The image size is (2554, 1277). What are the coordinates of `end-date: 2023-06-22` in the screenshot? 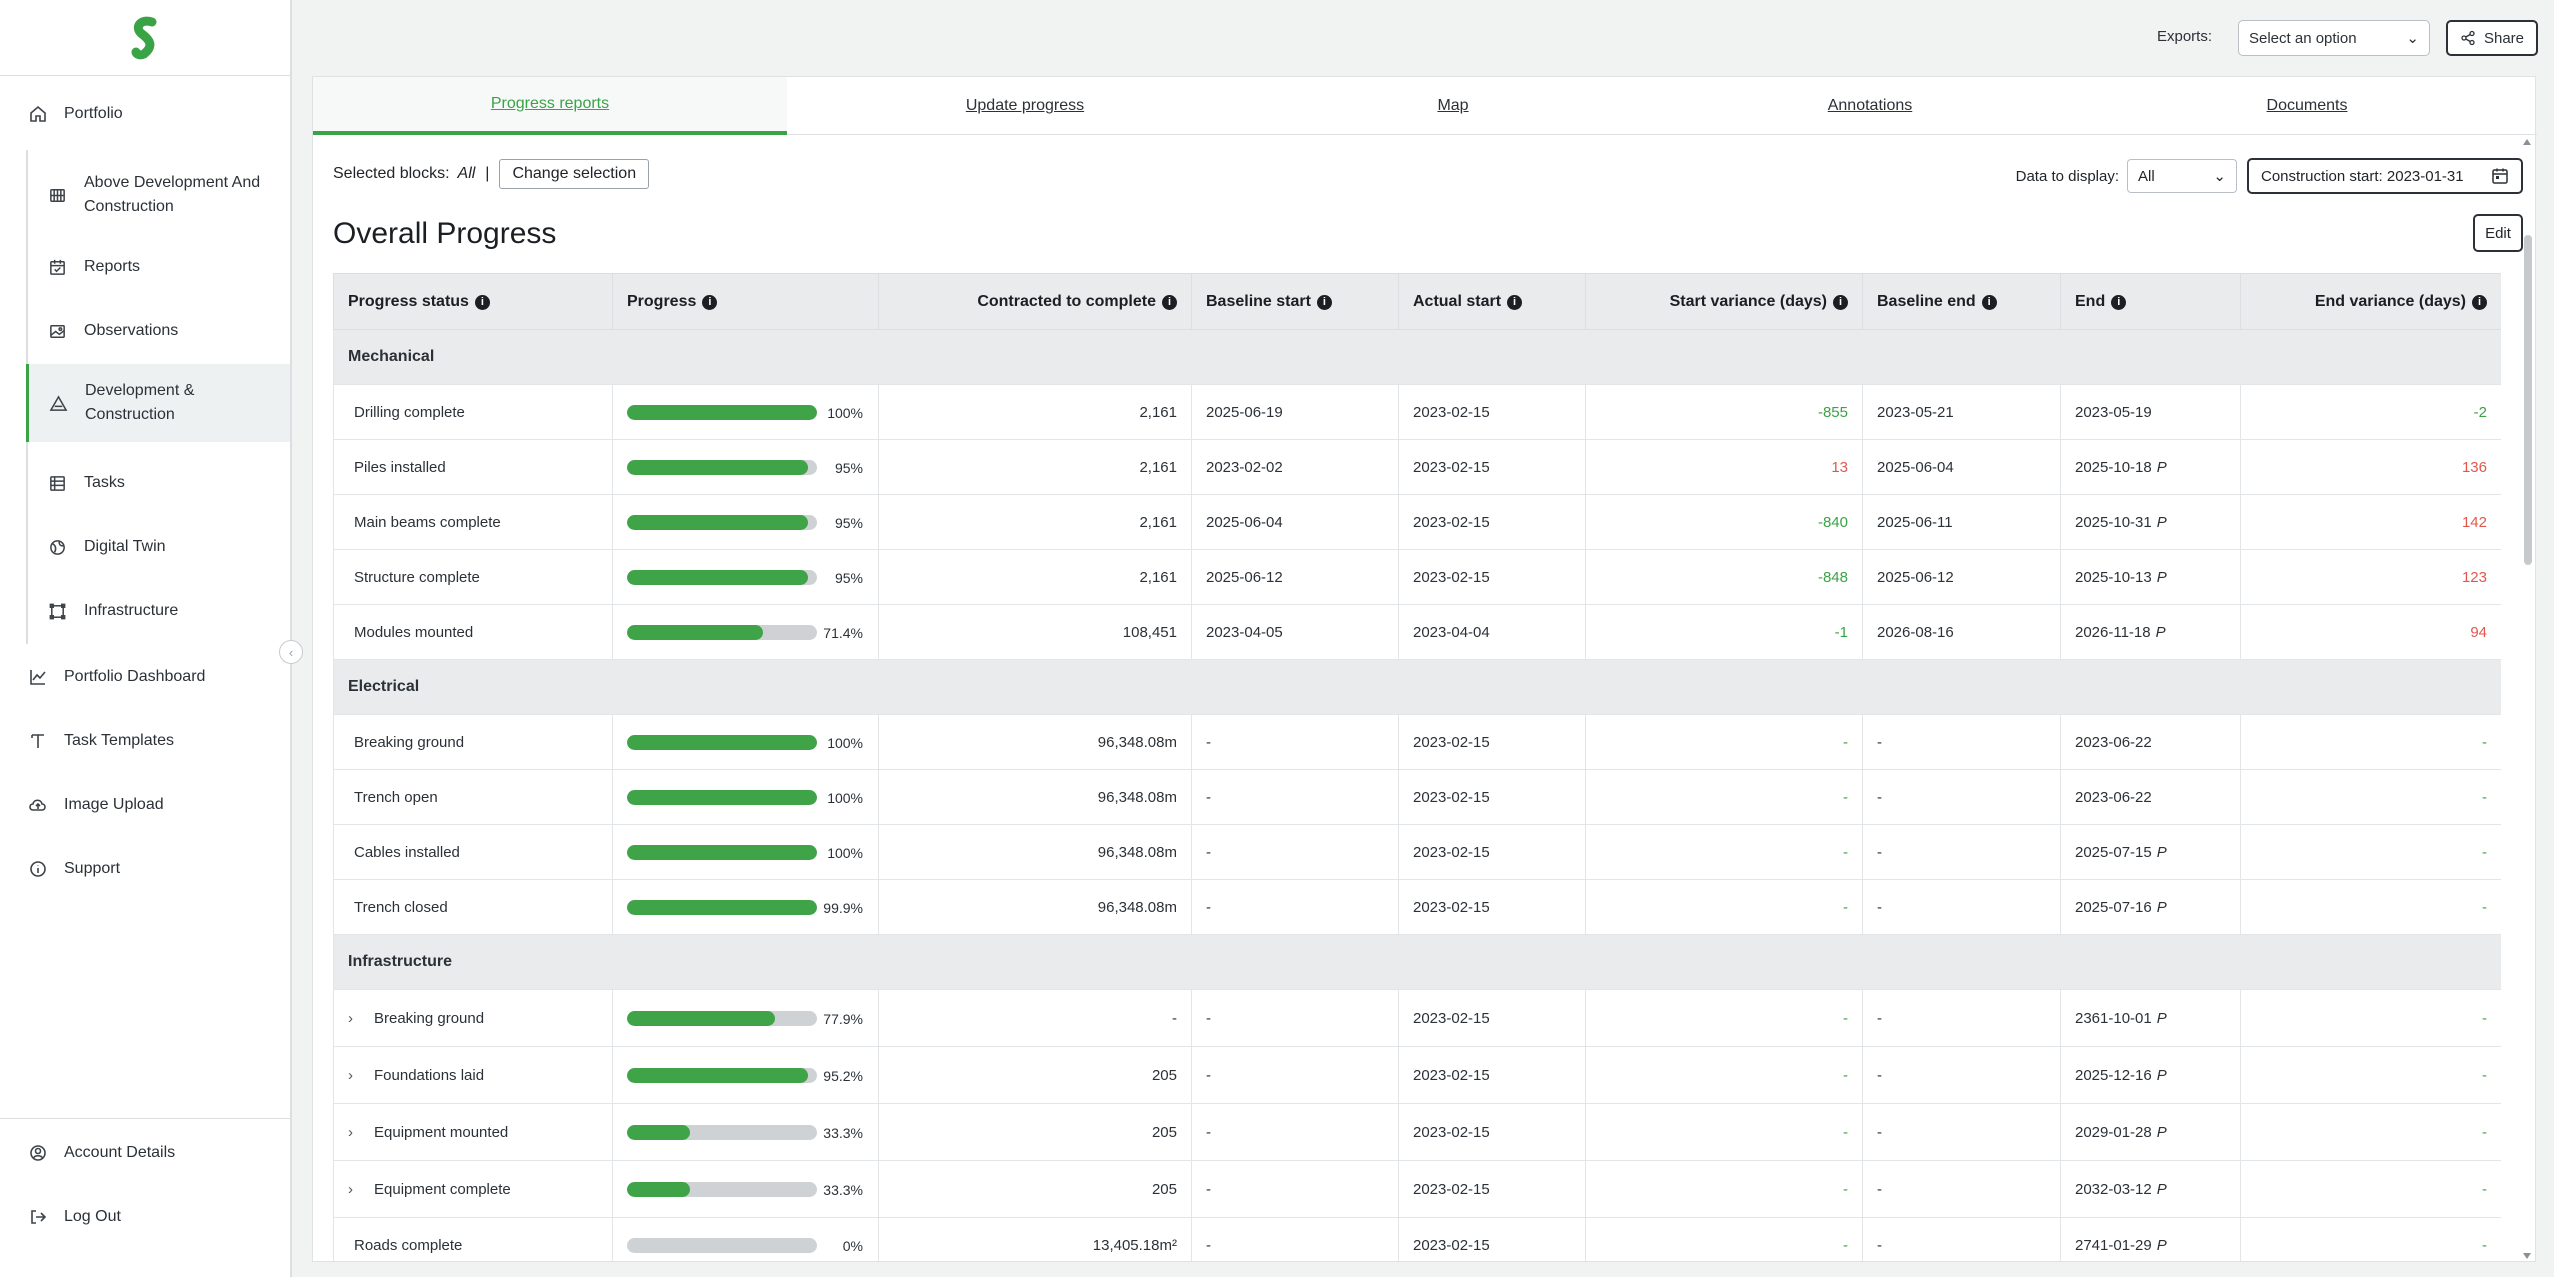 It's located at (2113, 797).